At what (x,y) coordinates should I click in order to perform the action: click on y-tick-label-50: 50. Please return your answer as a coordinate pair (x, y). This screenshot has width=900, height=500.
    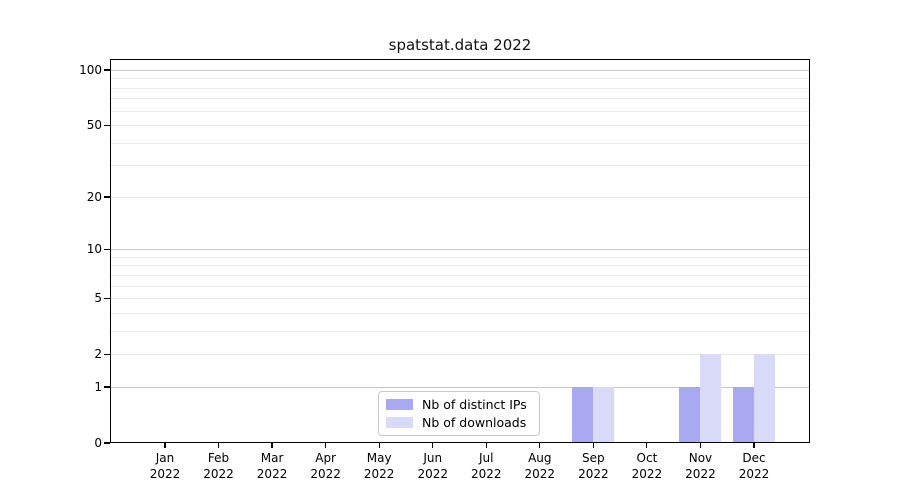
    Looking at the image, I should click on (94, 125).